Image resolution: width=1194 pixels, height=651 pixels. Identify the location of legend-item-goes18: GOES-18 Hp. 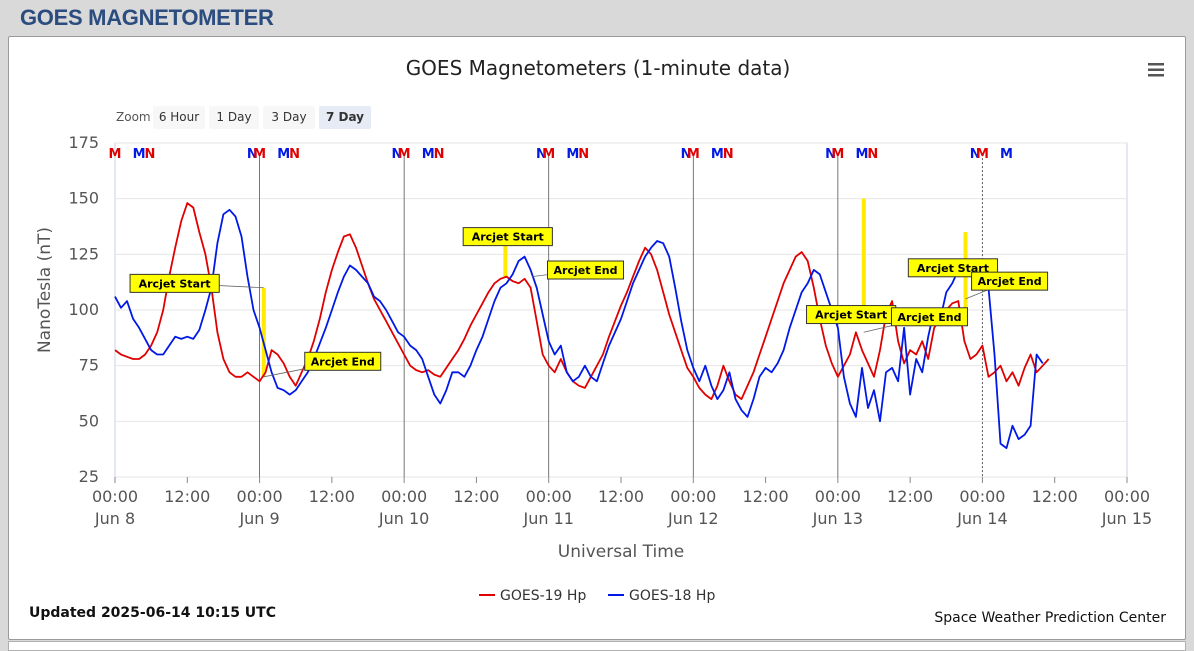
(661, 596).